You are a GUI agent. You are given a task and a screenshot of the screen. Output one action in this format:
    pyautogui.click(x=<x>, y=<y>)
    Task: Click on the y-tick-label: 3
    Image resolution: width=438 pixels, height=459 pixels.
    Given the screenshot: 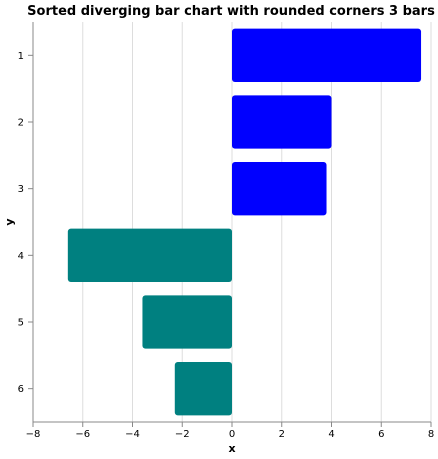 What is the action you would take?
    pyautogui.click(x=21, y=189)
    